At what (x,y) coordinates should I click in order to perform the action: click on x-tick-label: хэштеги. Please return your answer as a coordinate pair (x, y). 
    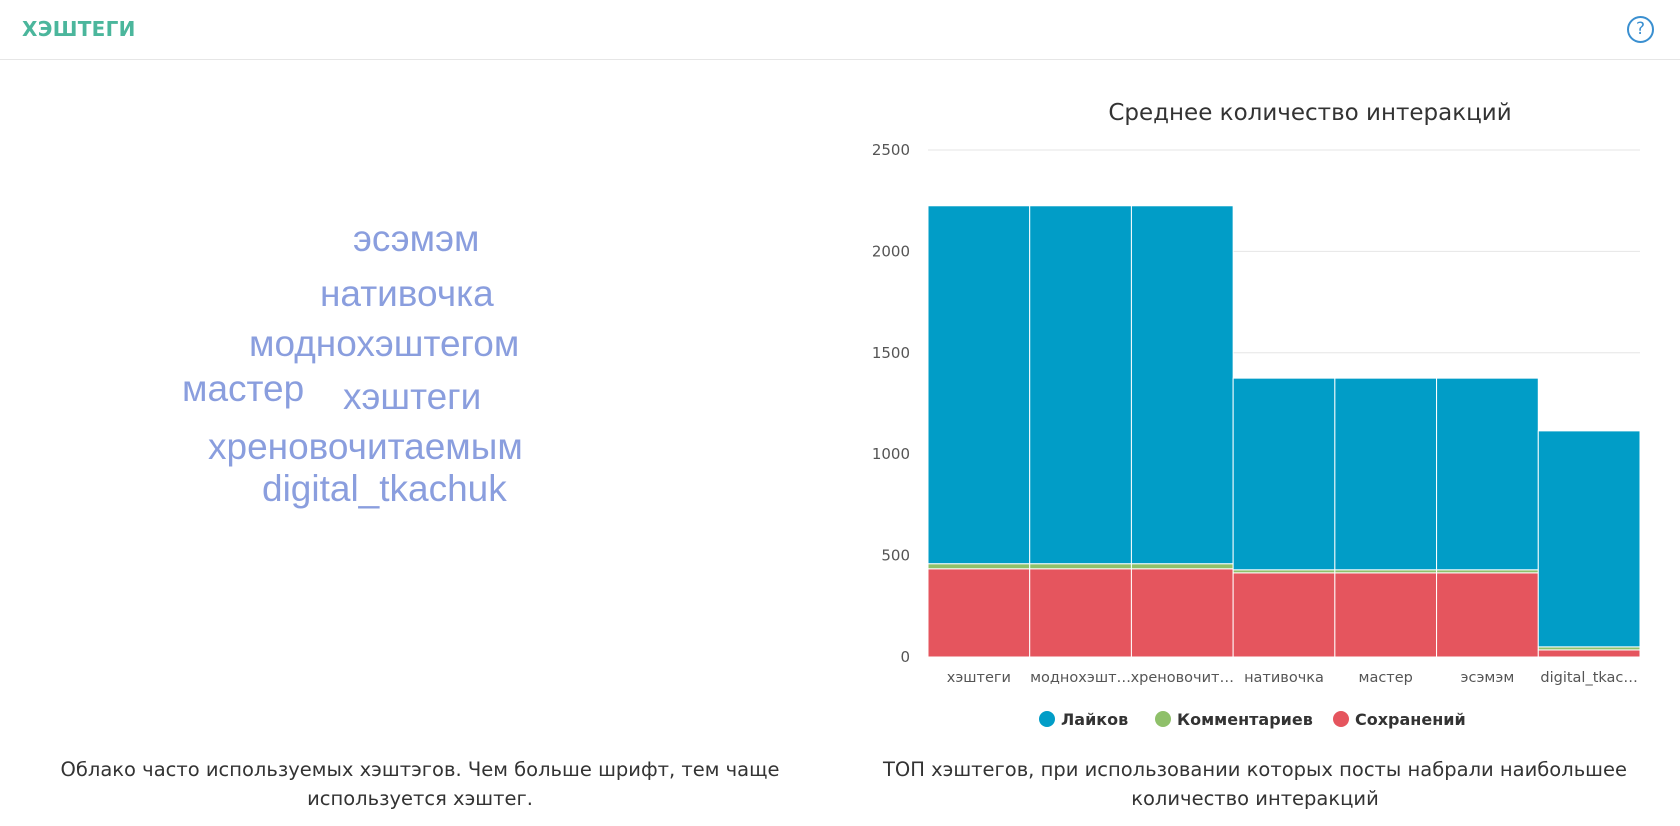
    Looking at the image, I should click on (979, 678).